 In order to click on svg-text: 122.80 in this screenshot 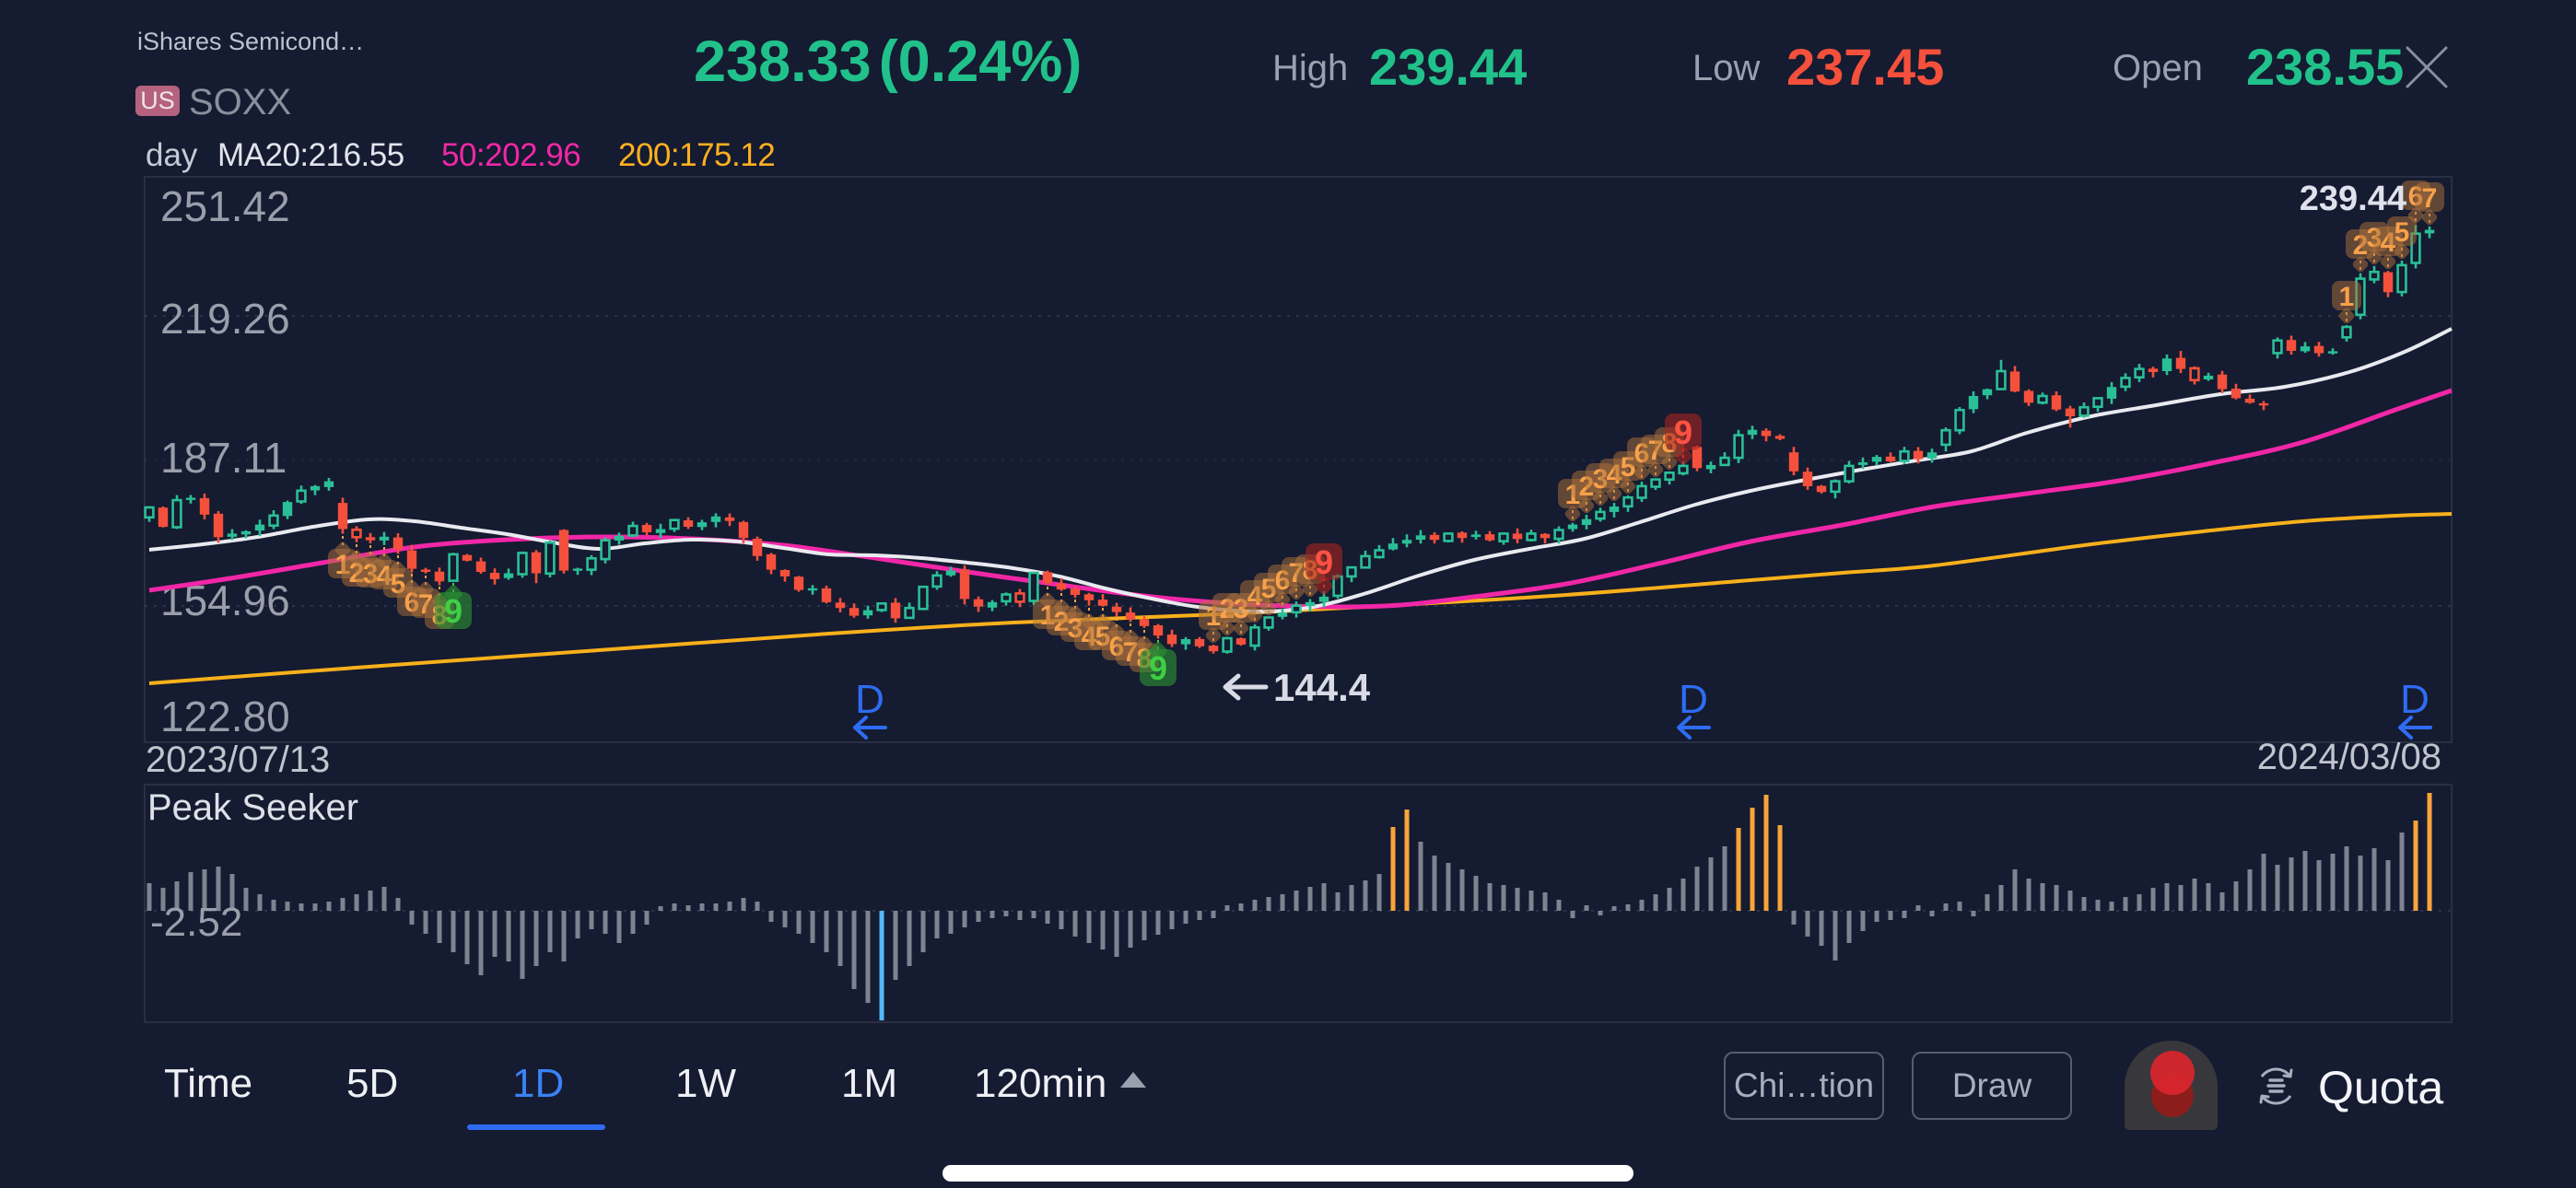, I will do `click(225, 716)`.